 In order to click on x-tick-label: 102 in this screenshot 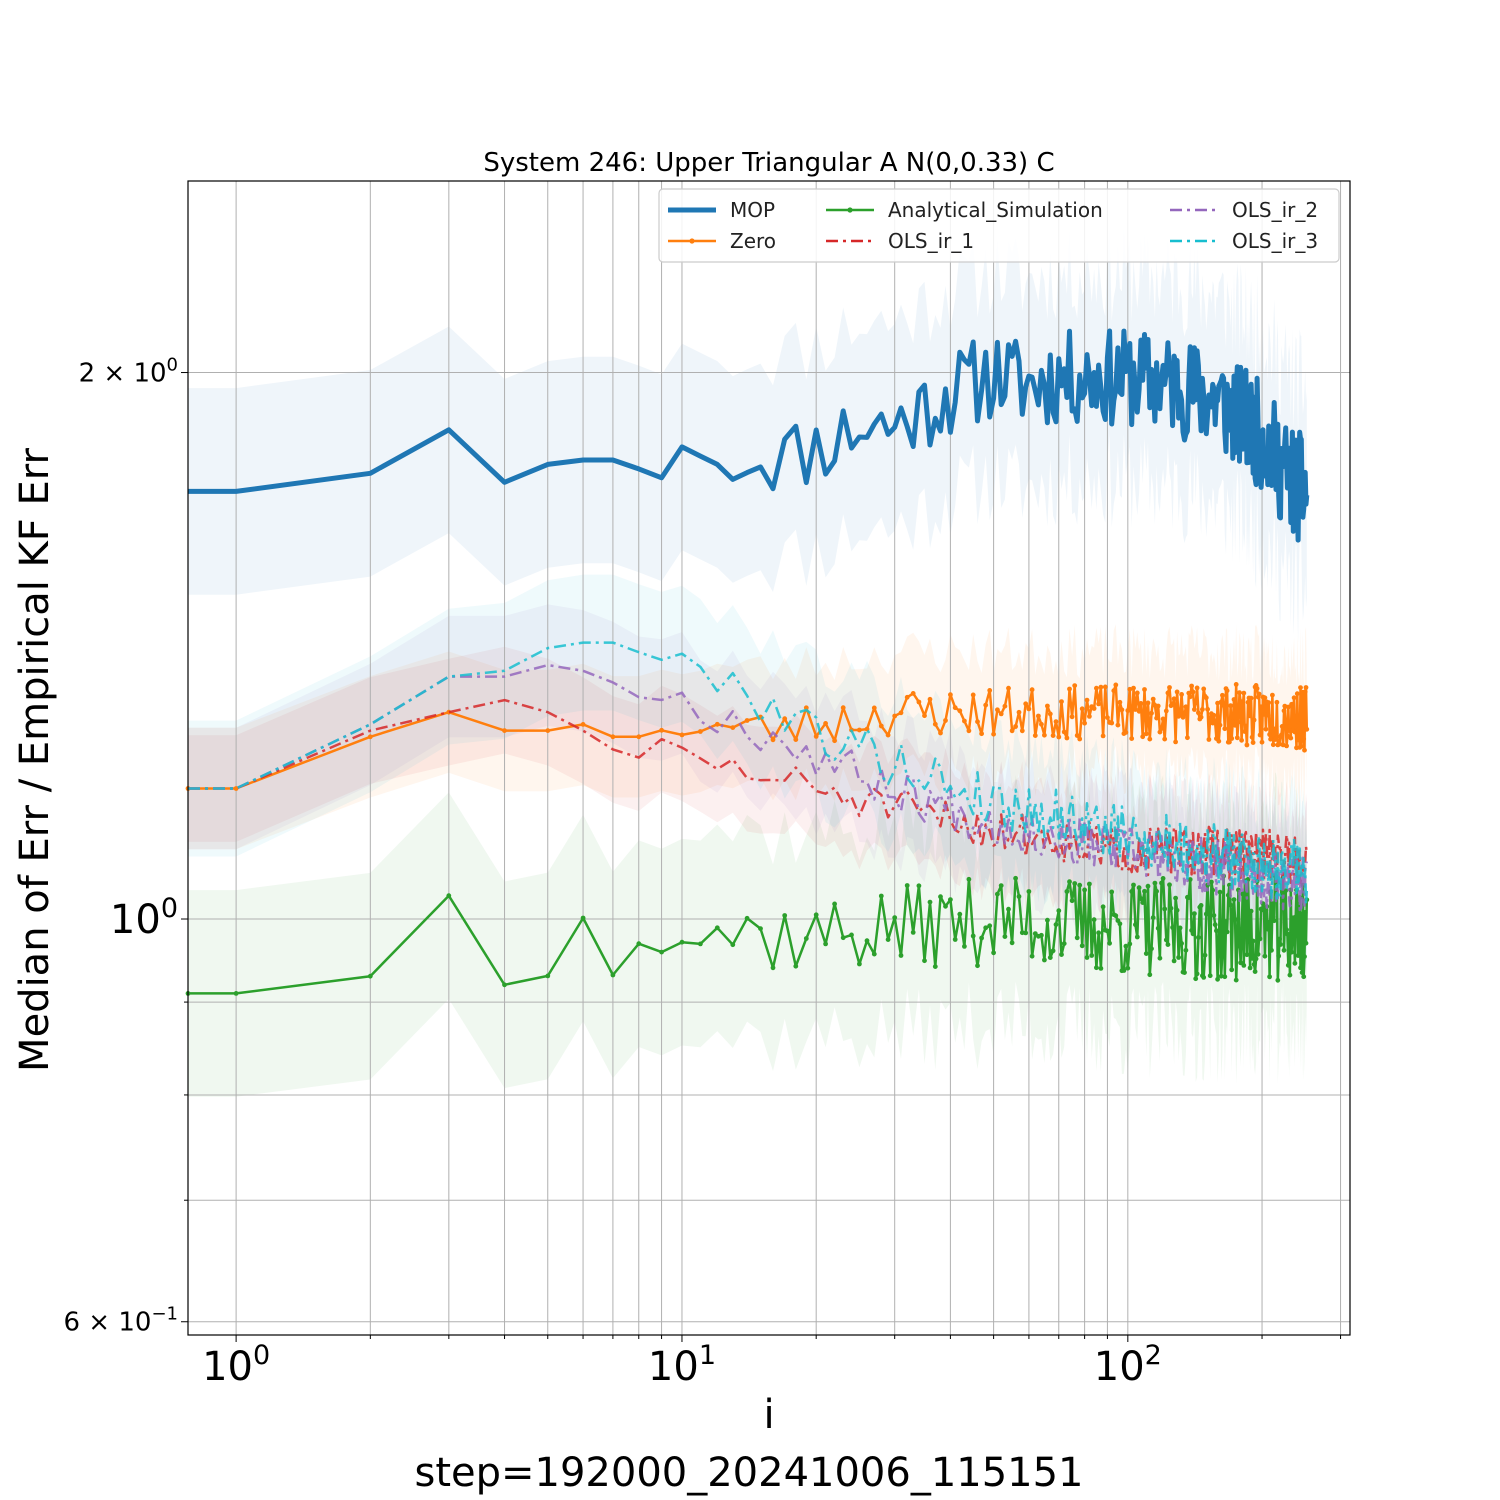, I will do `click(1128, 1365)`.